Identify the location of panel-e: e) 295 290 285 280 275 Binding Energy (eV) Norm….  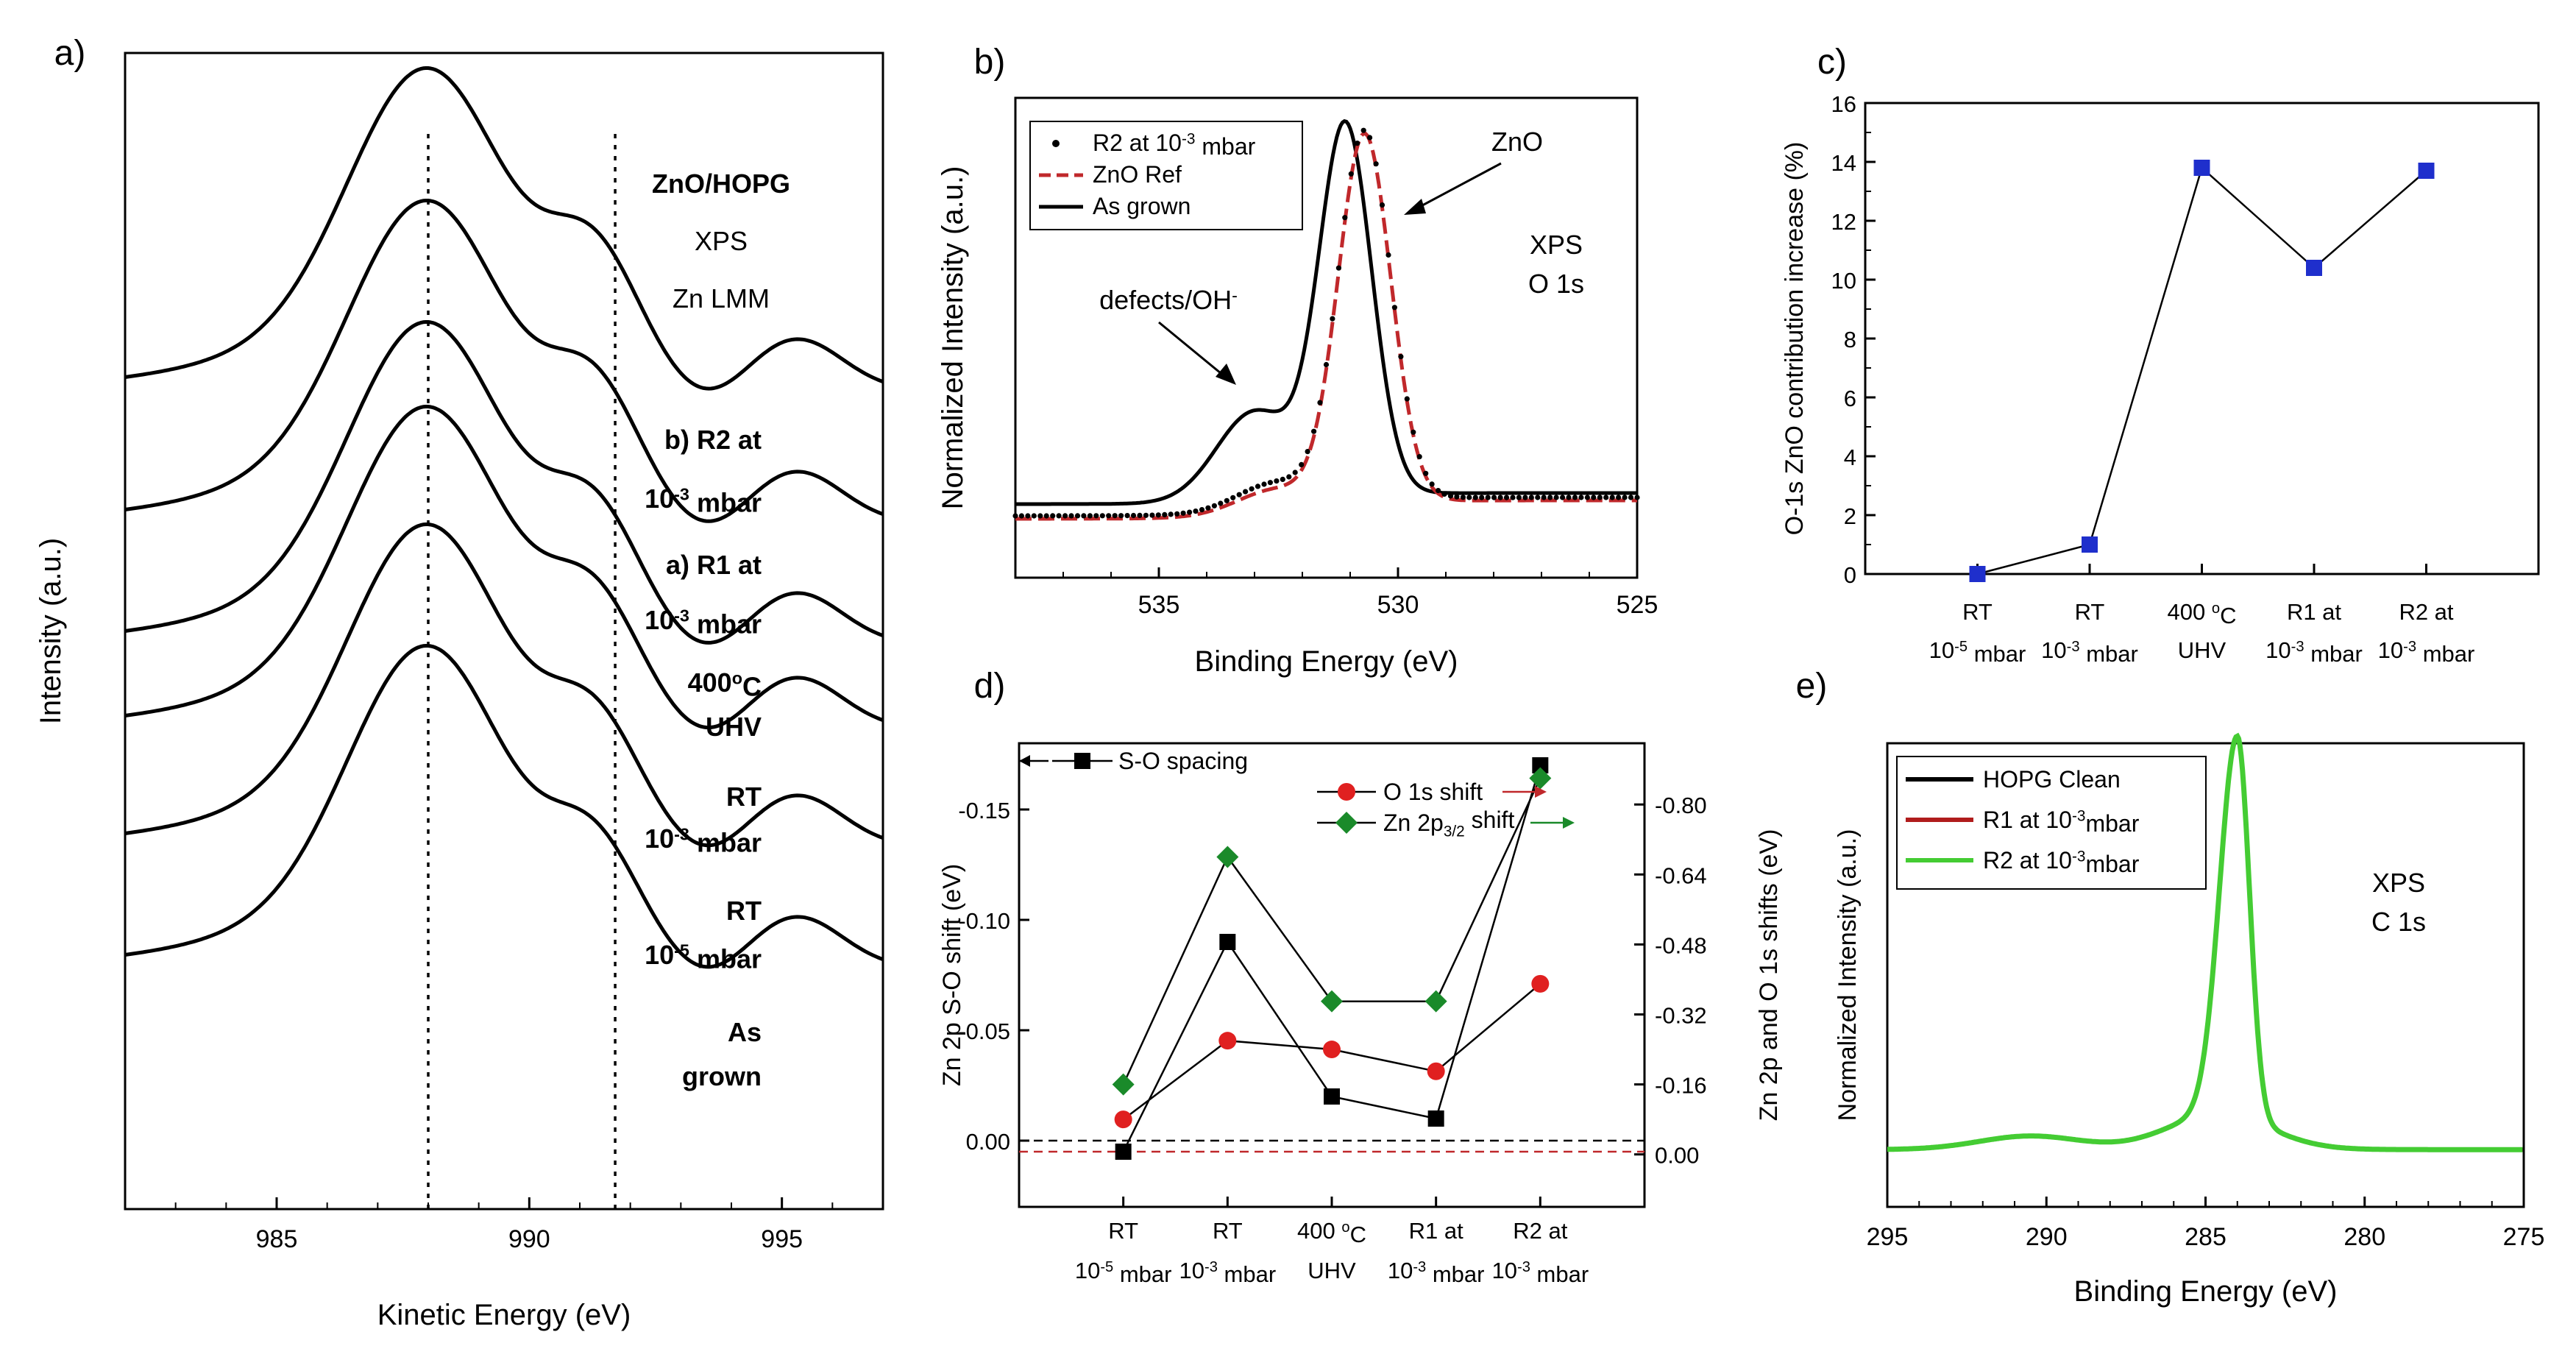
(2170, 987).